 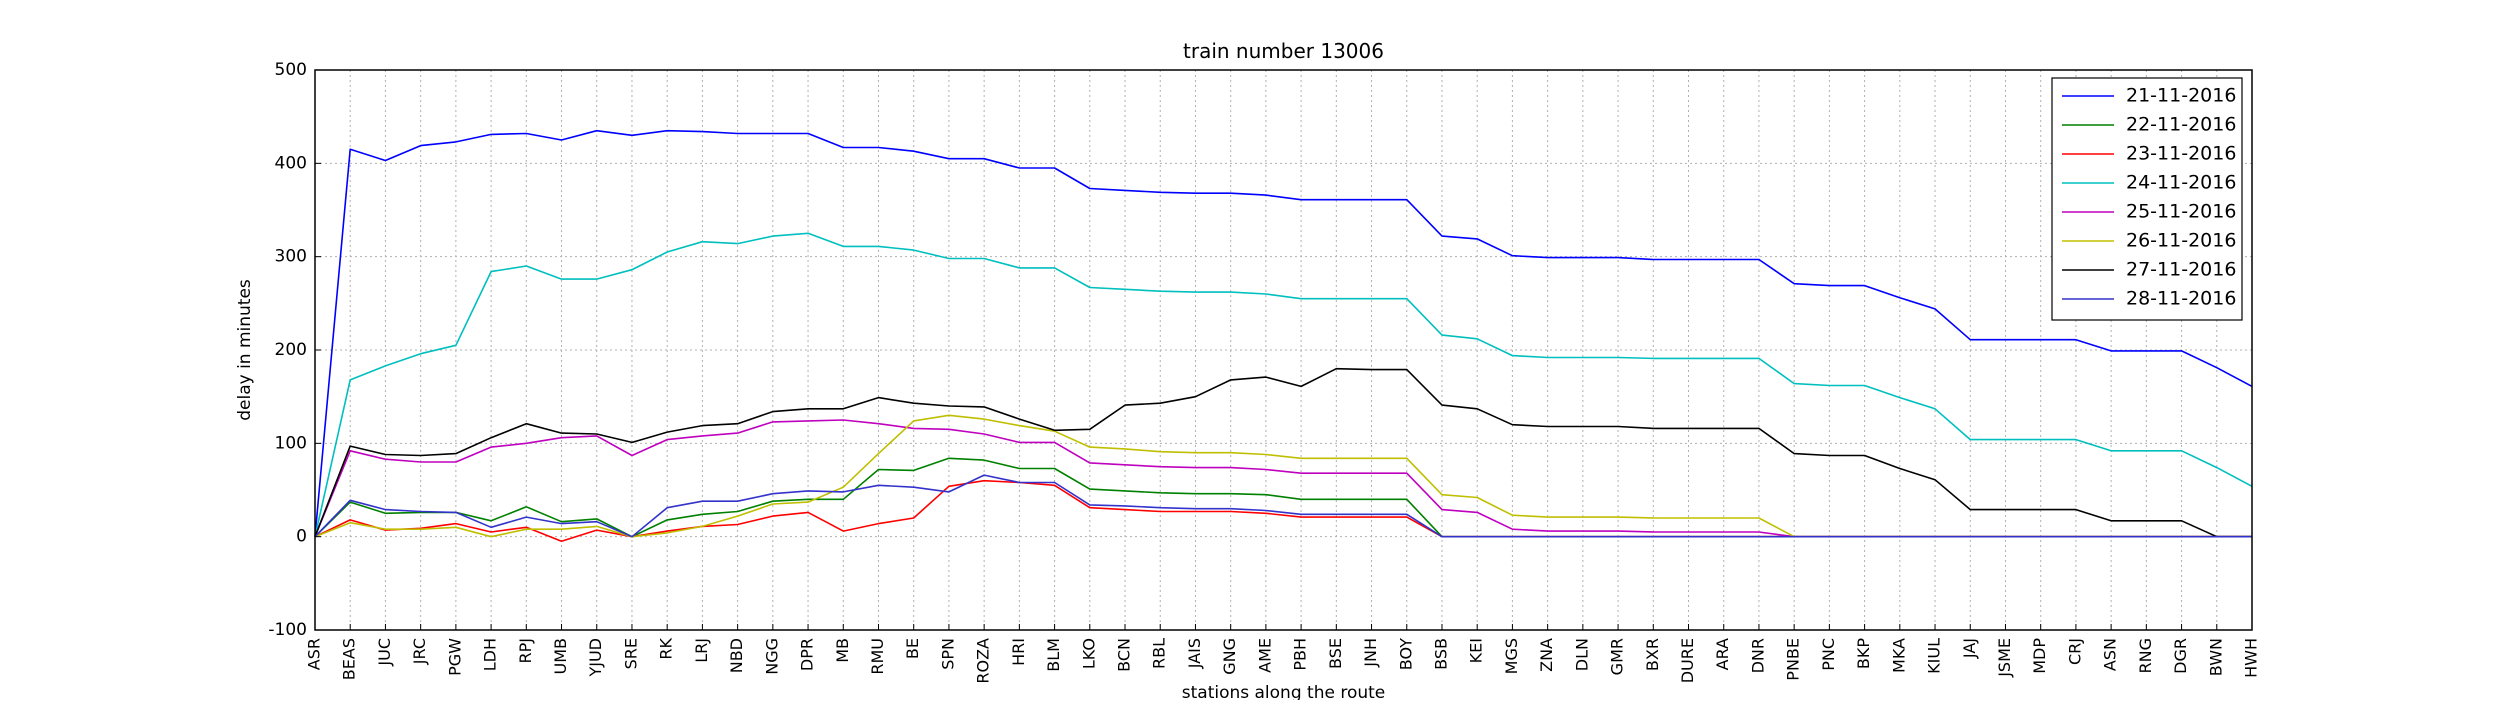 I want to click on x-tick-label: BE, so click(x=912, y=648).